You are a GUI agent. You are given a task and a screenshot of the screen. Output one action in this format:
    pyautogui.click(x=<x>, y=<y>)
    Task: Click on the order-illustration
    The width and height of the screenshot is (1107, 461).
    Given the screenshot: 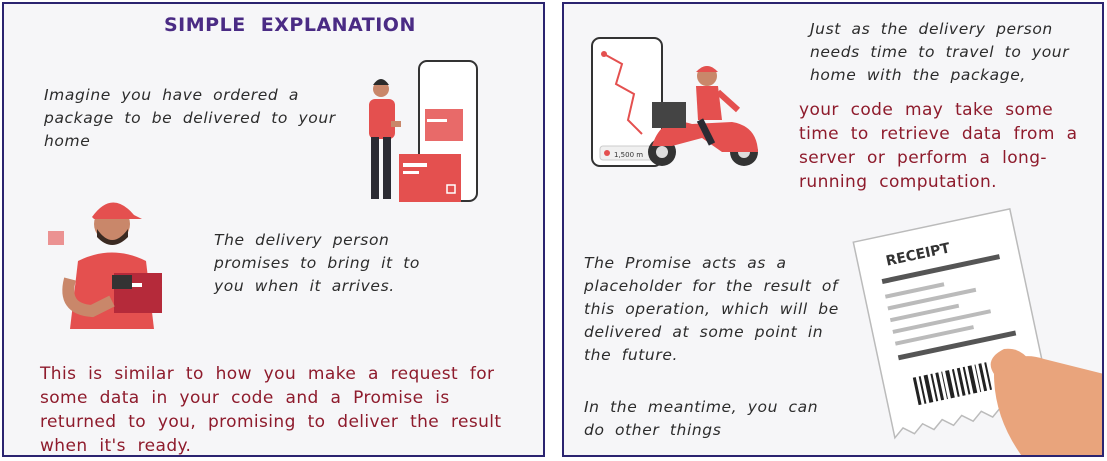 What is the action you would take?
    pyautogui.click(x=423, y=131)
    